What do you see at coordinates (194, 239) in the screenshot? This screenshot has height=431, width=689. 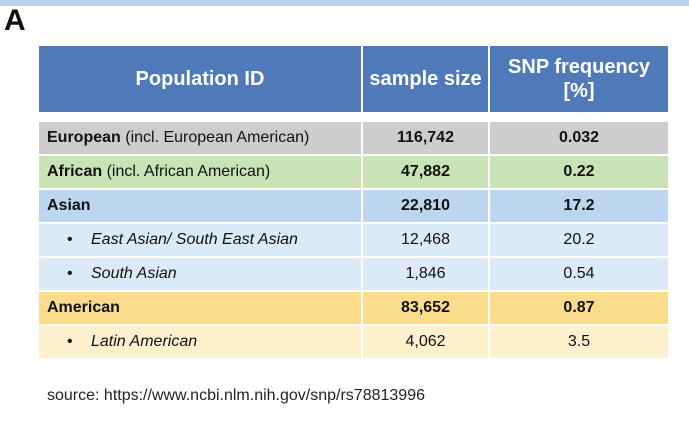 I see `sub-population-label: East Asian/ South East Asian` at bounding box center [194, 239].